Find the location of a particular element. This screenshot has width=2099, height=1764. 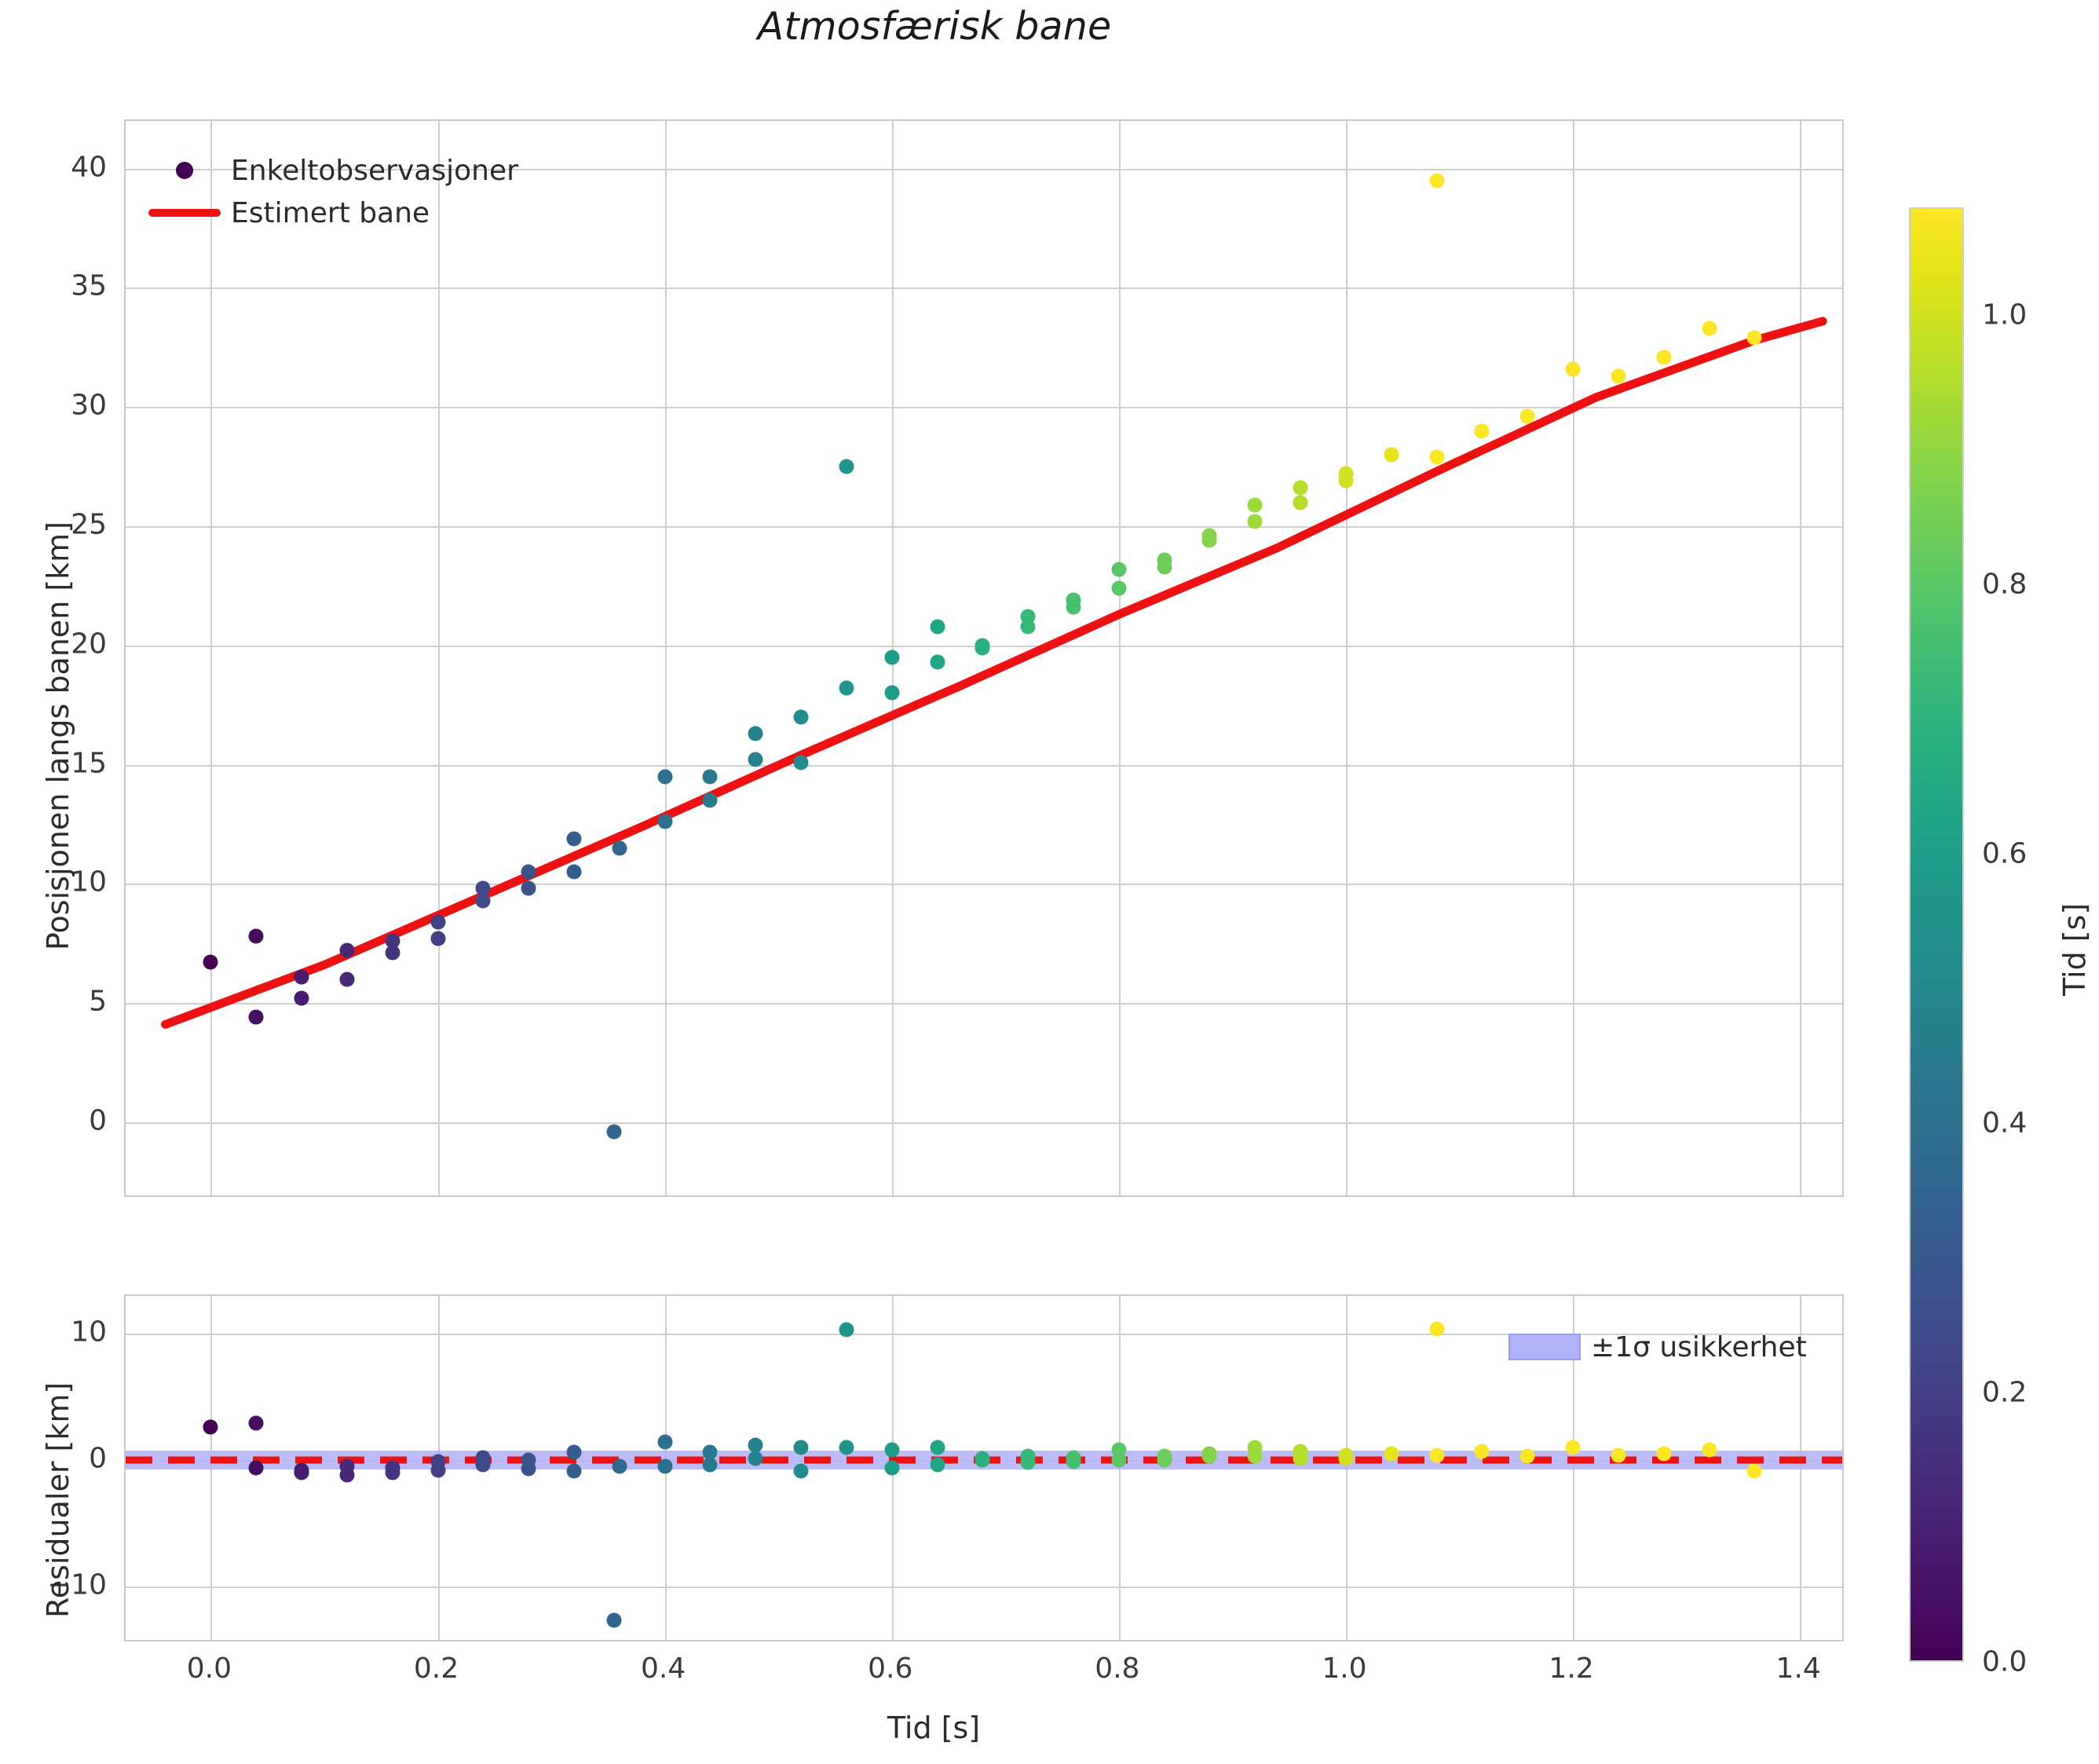

x-tick-label: 0.8 is located at coordinates (1117, 1669).